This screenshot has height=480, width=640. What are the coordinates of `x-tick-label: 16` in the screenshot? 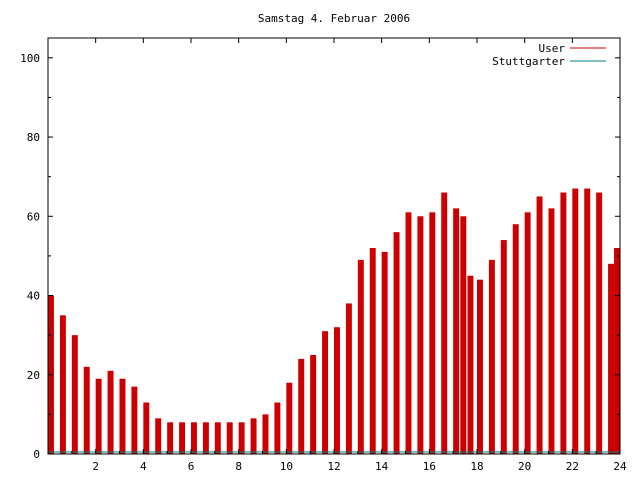 It's located at (429, 466).